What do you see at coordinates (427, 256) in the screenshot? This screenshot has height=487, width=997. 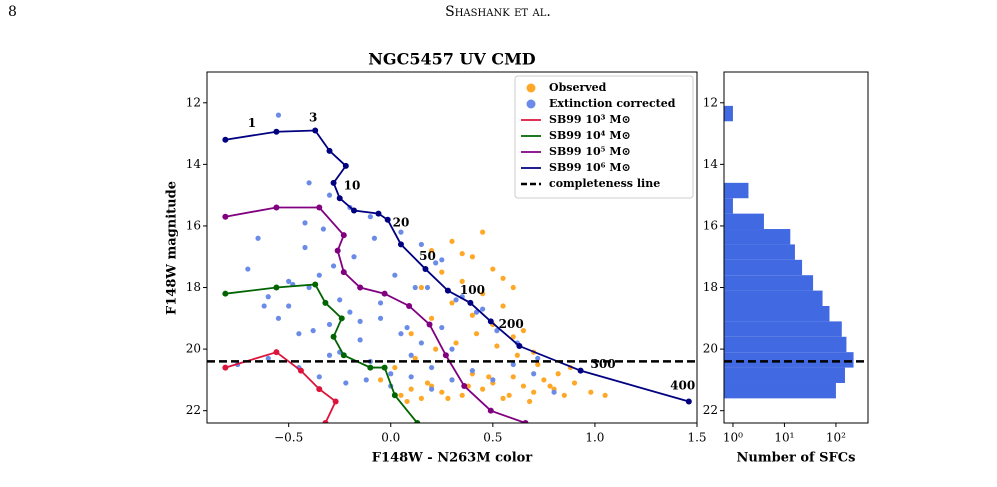 I see `age-label: 50` at bounding box center [427, 256].